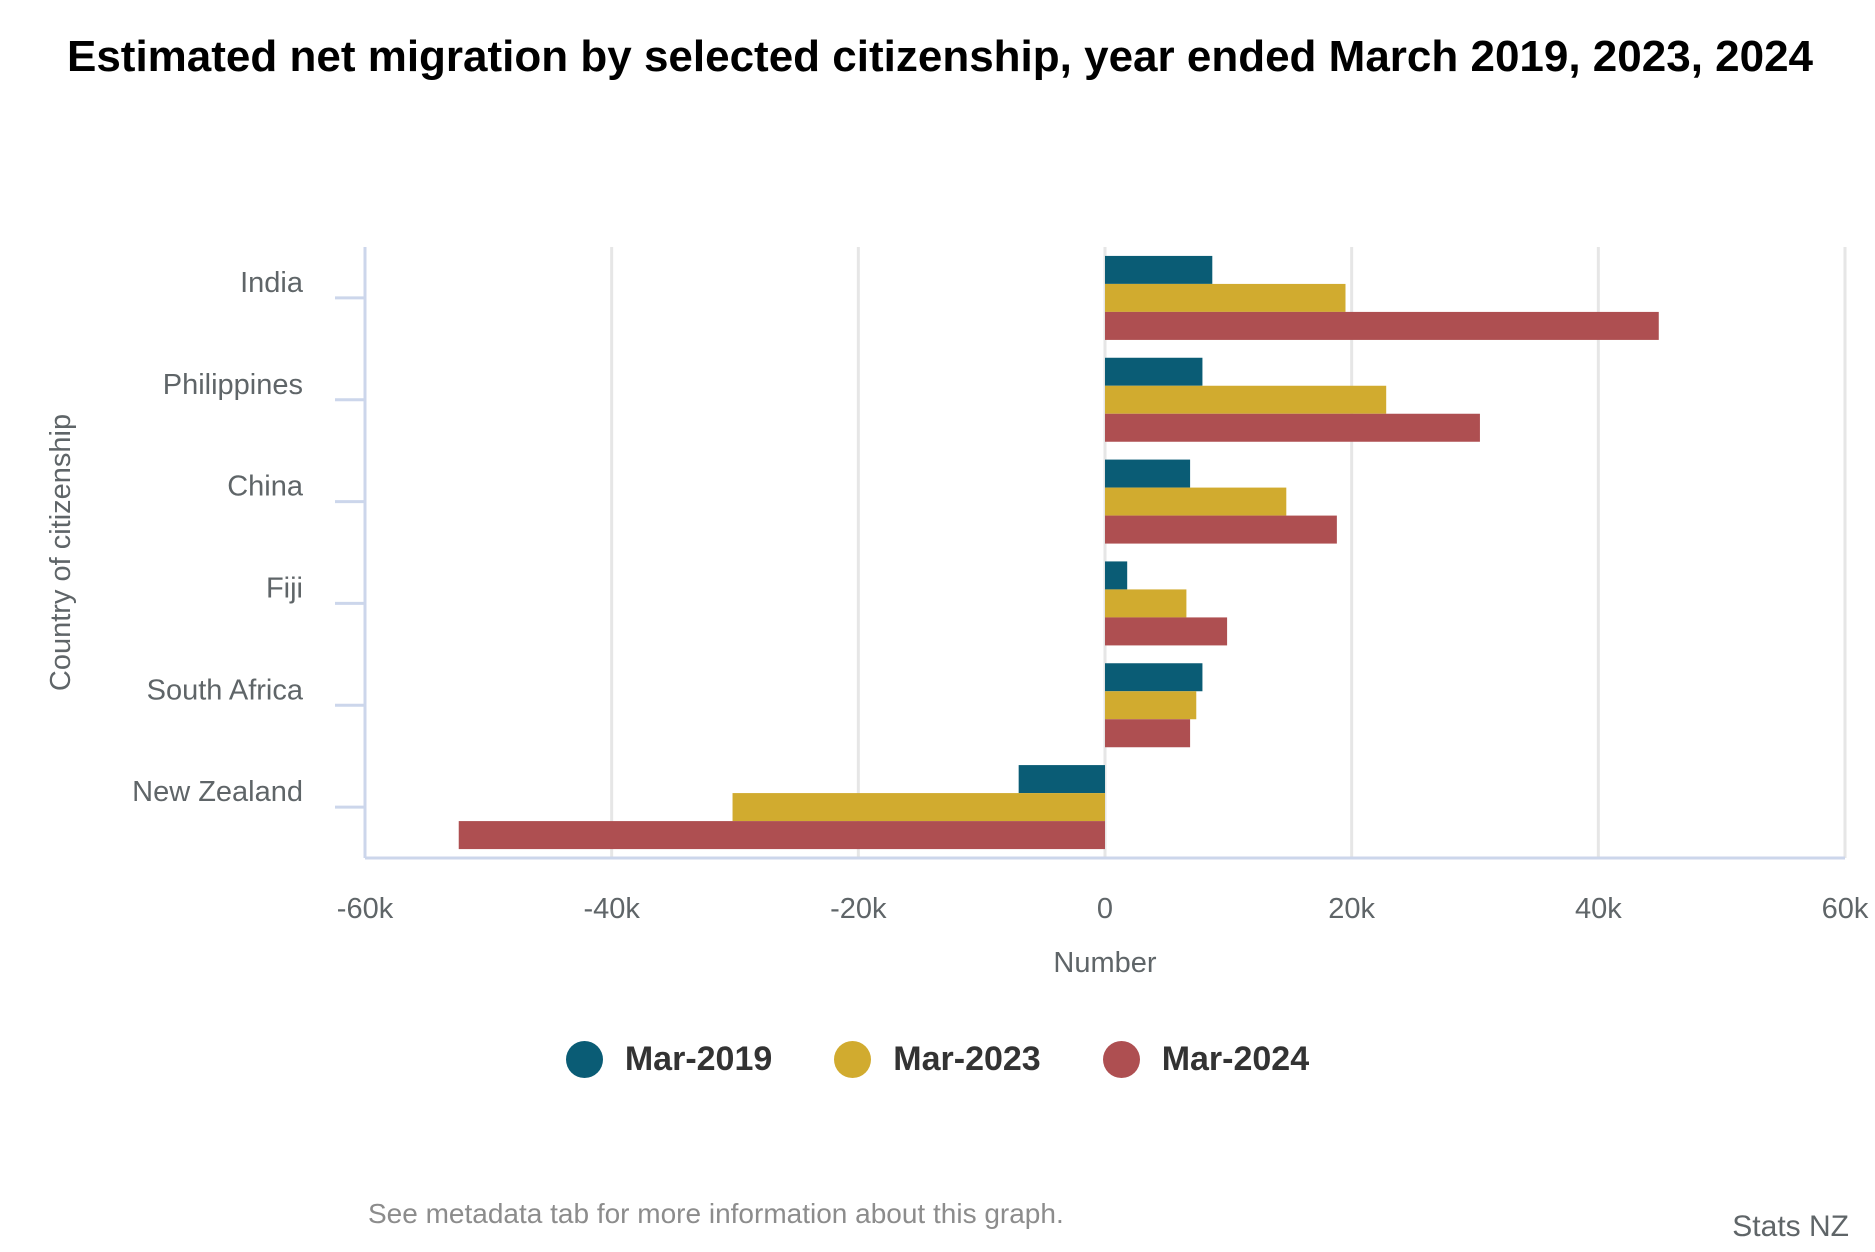  What do you see at coordinates (1104, 963) in the screenshot?
I see `x-axis-title: Number` at bounding box center [1104, 963].